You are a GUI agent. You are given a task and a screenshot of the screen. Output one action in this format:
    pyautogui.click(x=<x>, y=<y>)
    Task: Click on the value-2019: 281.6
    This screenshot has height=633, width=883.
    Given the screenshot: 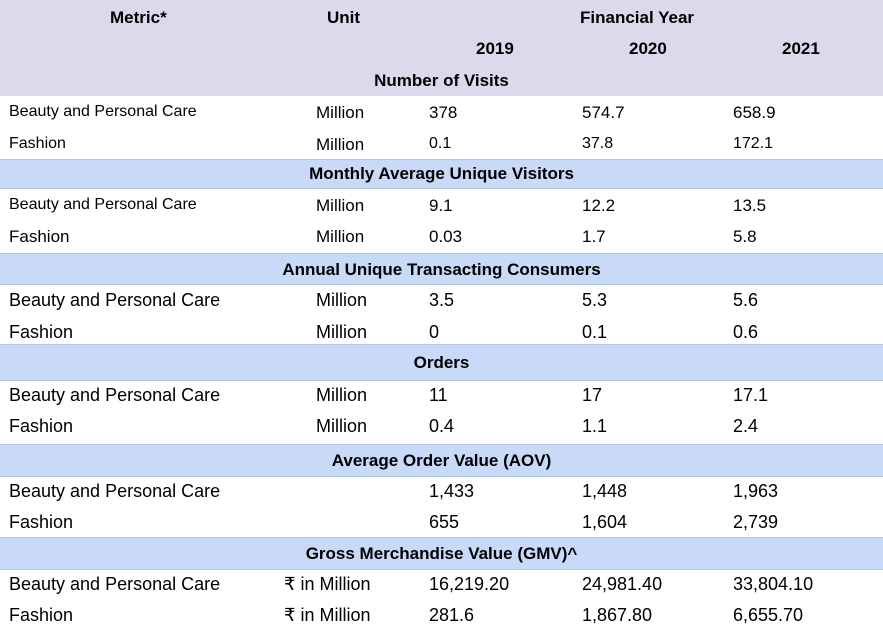 What is the action you would take?
    pyautogui.click(x=452, y=615)
    